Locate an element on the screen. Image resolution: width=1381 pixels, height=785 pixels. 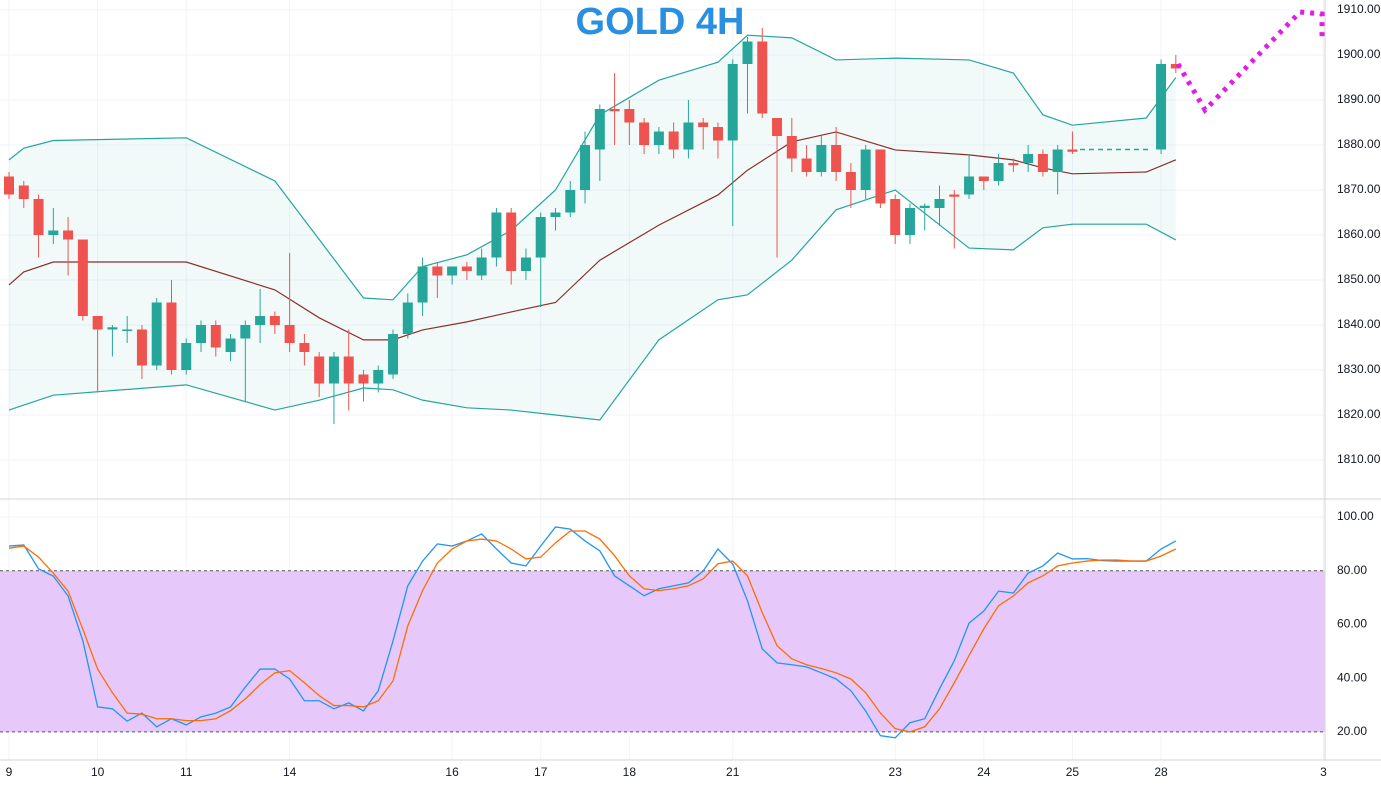
x-tick-label: 21 is located at coordinates (733, 772).